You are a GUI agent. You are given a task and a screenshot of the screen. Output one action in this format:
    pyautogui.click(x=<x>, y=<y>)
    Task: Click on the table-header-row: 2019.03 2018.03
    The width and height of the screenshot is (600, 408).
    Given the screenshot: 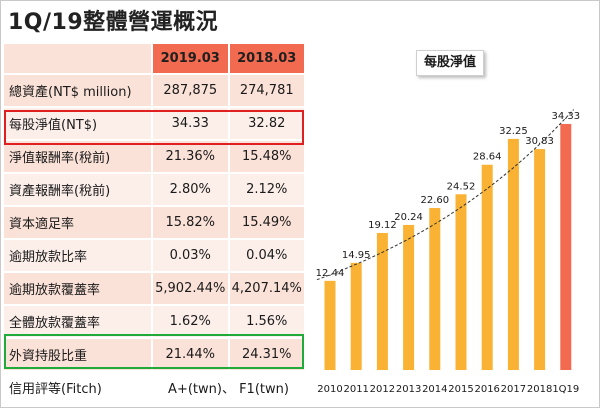 What is the action you would take?
    pyautogui.click(x=154, y=59)
    